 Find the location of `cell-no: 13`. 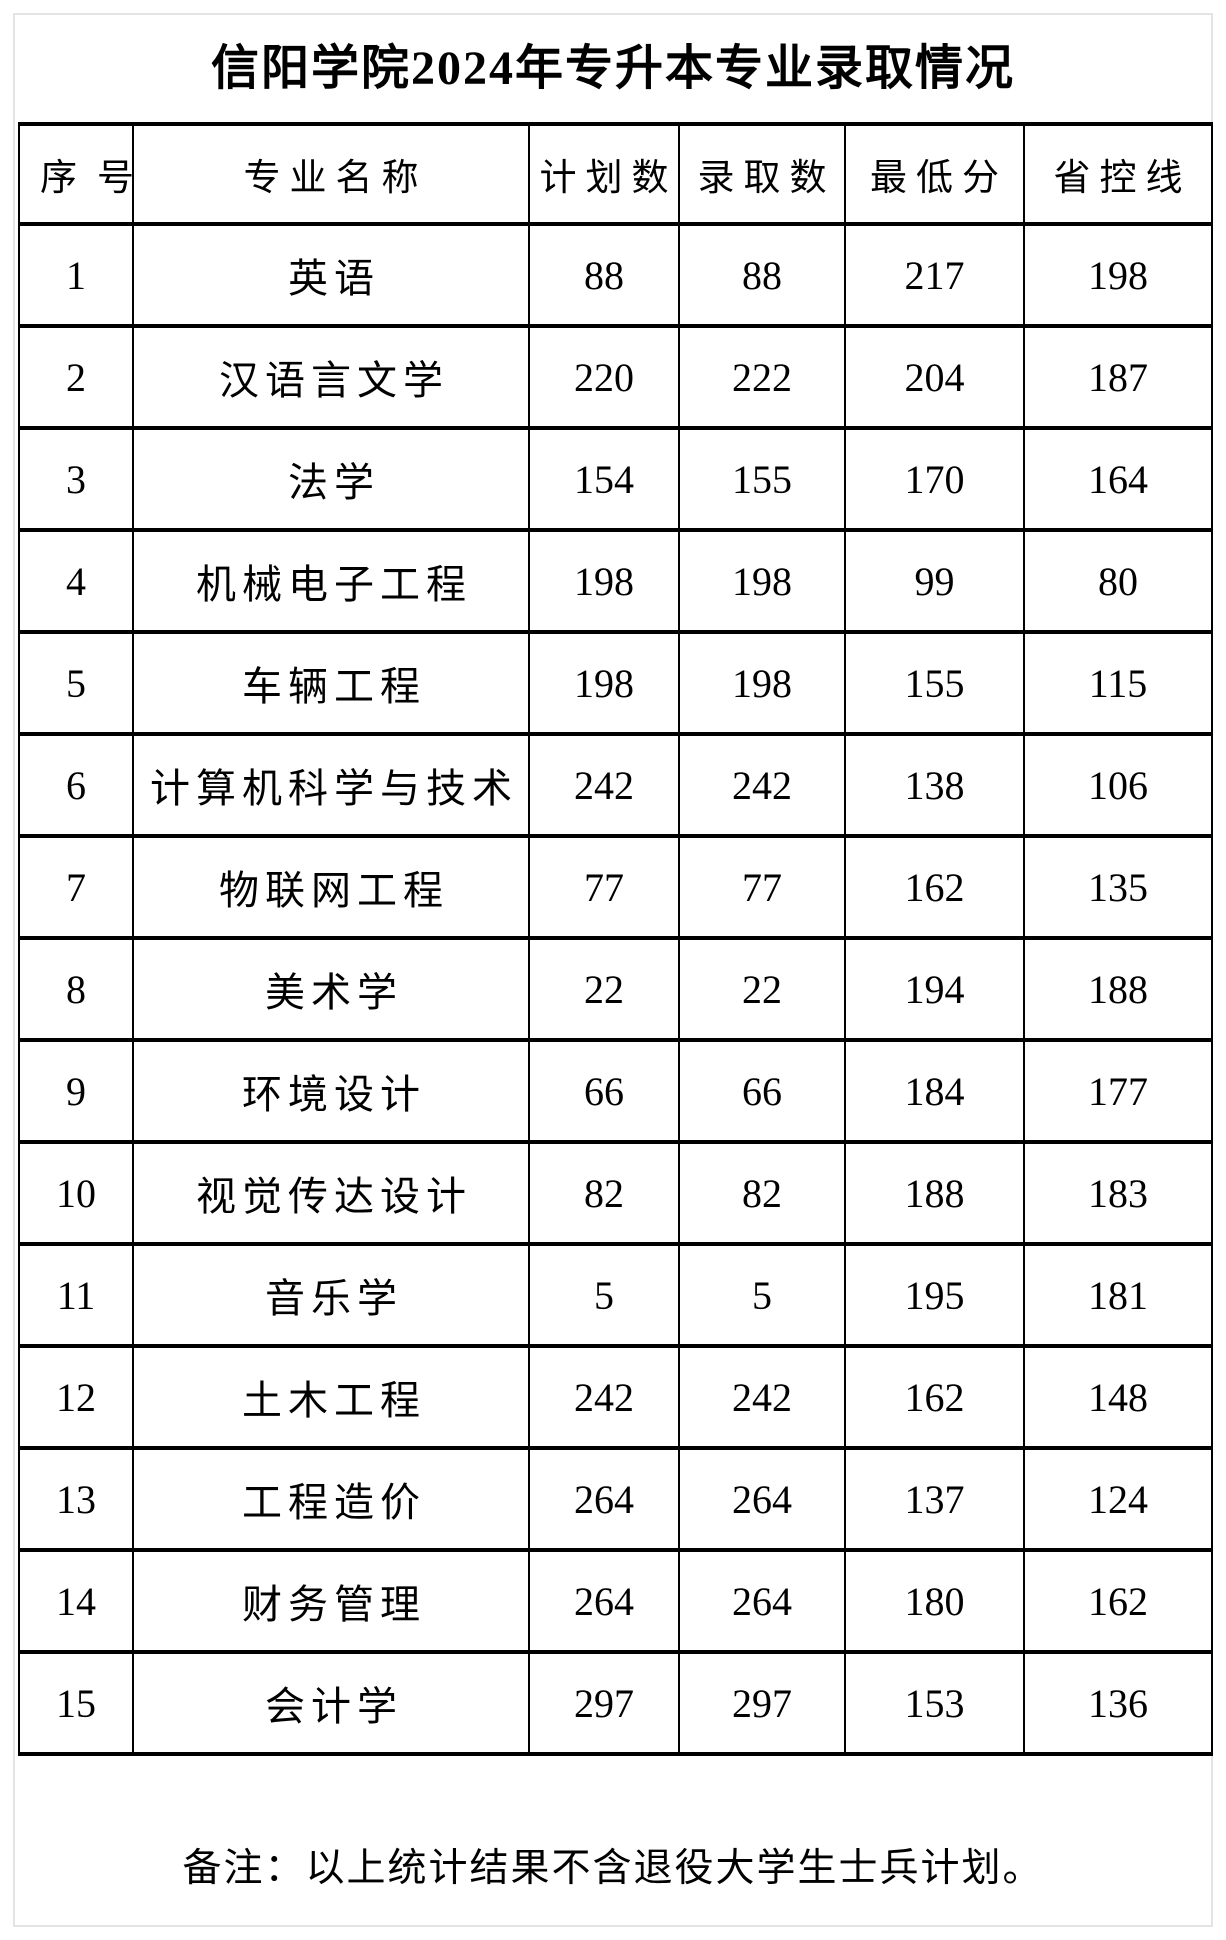

cell-no: 13 is located at coordinates (76, 1499).